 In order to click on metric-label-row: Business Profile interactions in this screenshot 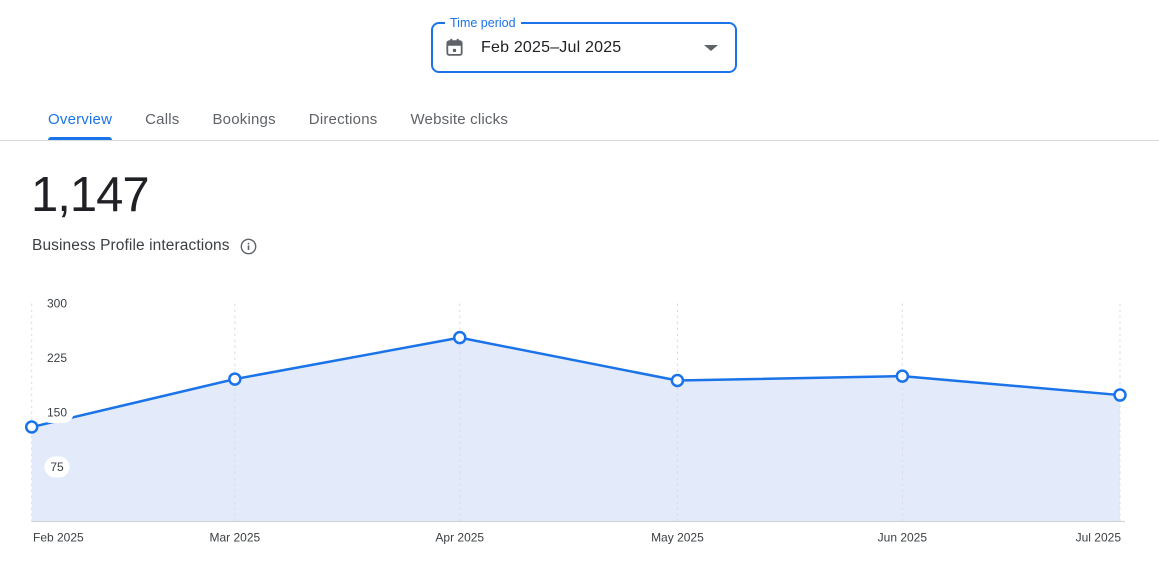, I will do `click(144, 246)`.